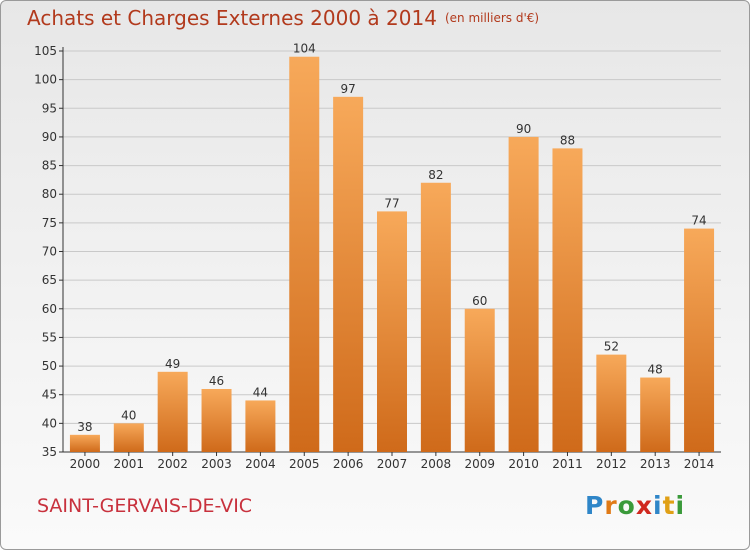 The image size is (750, 550). What do you see at coordinates (85, 464) in the screenshot?
I see `x-tick-label-2000: 2000` at bounding box center [85, 464].